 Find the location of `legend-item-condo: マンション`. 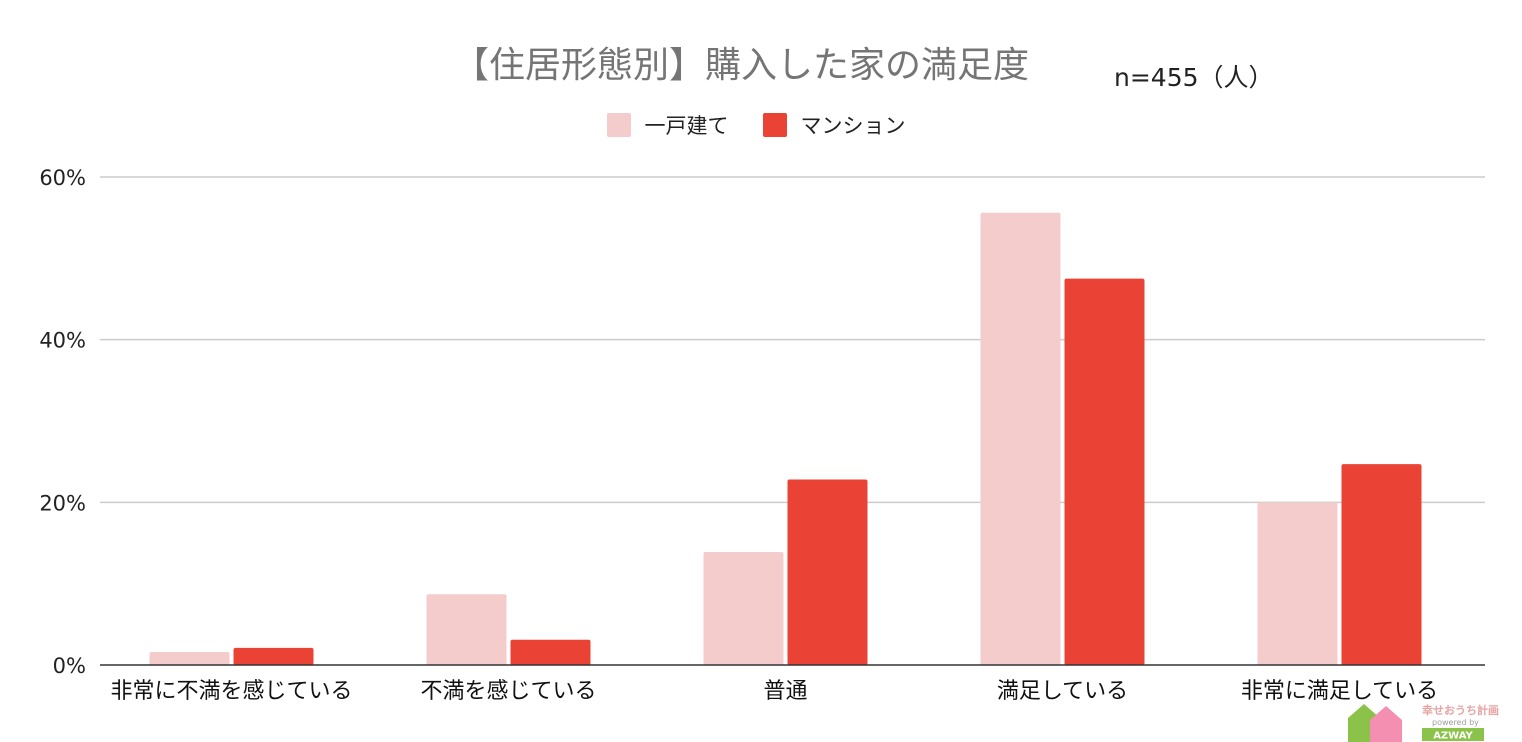

legend-item-condo: マンション is located at coordinates (834, 125).